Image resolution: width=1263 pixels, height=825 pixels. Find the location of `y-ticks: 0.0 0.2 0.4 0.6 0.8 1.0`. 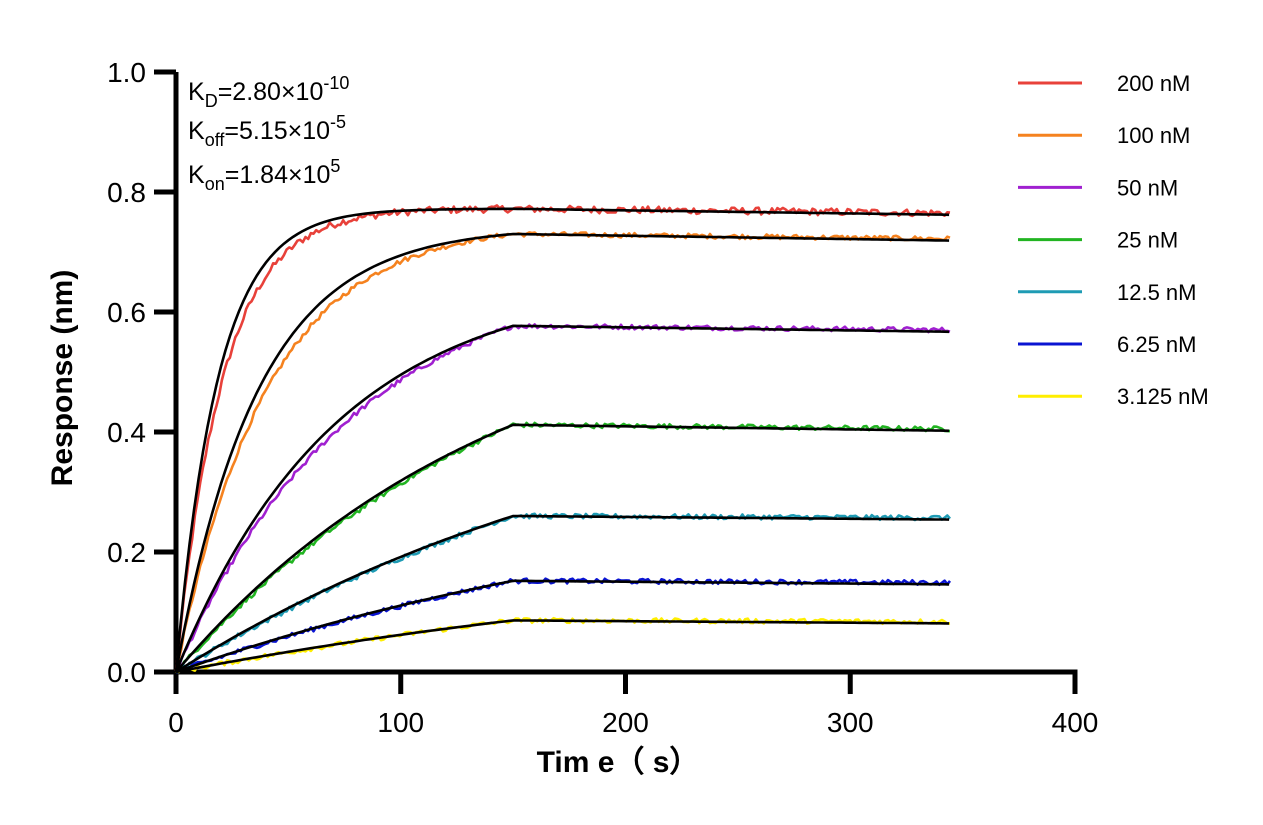

y-ticks: 0.0 0.2 0.4 0.6 0.8 1.0 is located at coordinates (141, 372).